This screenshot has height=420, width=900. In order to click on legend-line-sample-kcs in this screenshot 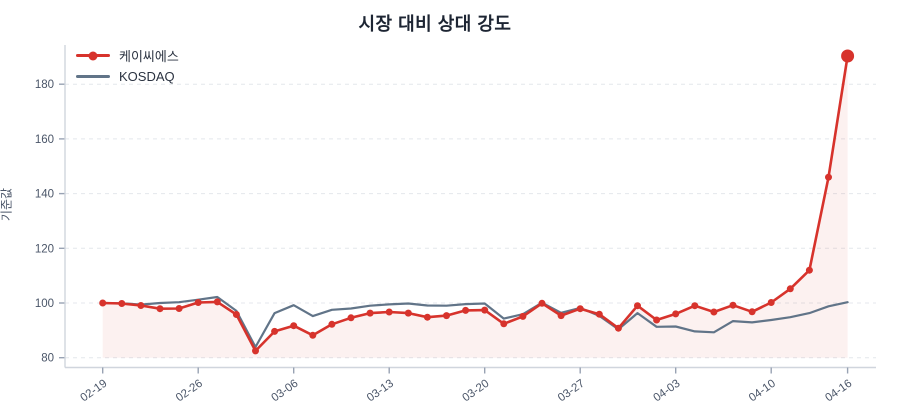, I will do `click(93, 55)`.